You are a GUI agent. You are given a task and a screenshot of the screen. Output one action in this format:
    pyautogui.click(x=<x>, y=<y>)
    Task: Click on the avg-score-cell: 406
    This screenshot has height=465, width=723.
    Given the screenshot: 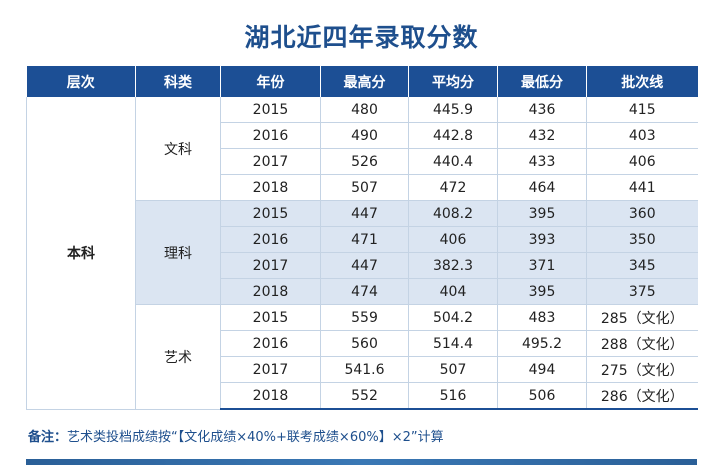 What is the action you would take?
    pyautogui.click(x=453, y=239)
    